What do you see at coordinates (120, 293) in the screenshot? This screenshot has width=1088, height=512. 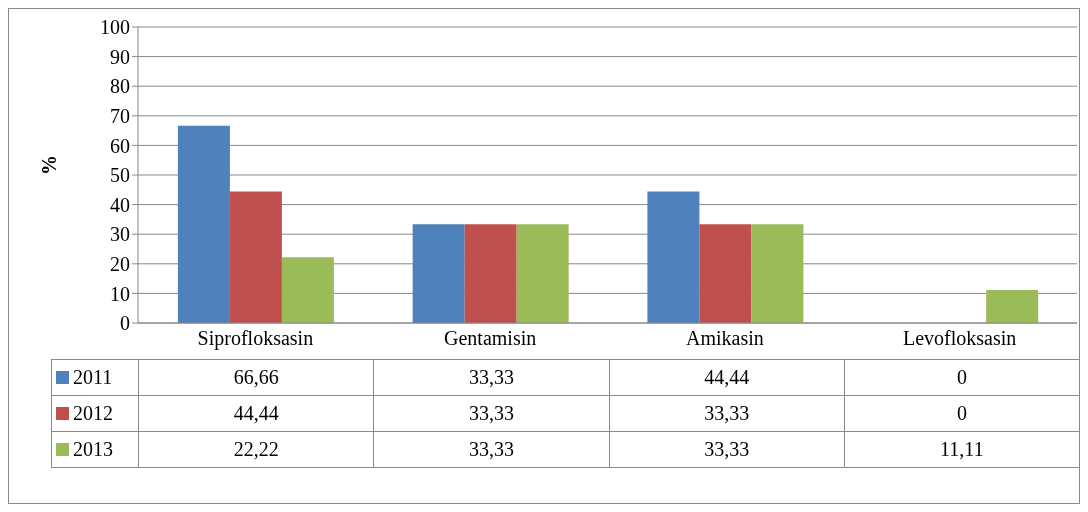 I see `y-tick-label: 10` at bounding box center [120, 293].